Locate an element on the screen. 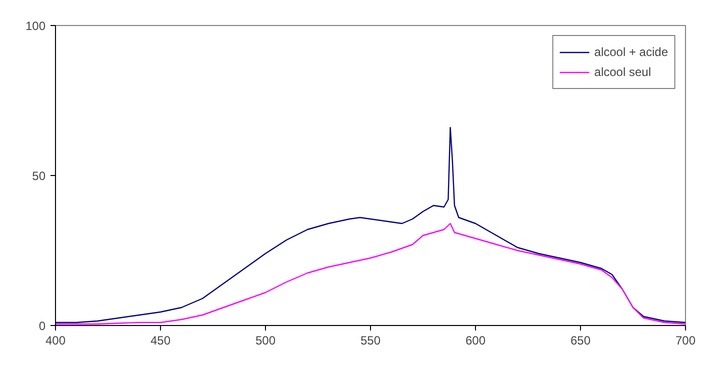  y-tick-label: 0 is located at coordinates (42, 326).